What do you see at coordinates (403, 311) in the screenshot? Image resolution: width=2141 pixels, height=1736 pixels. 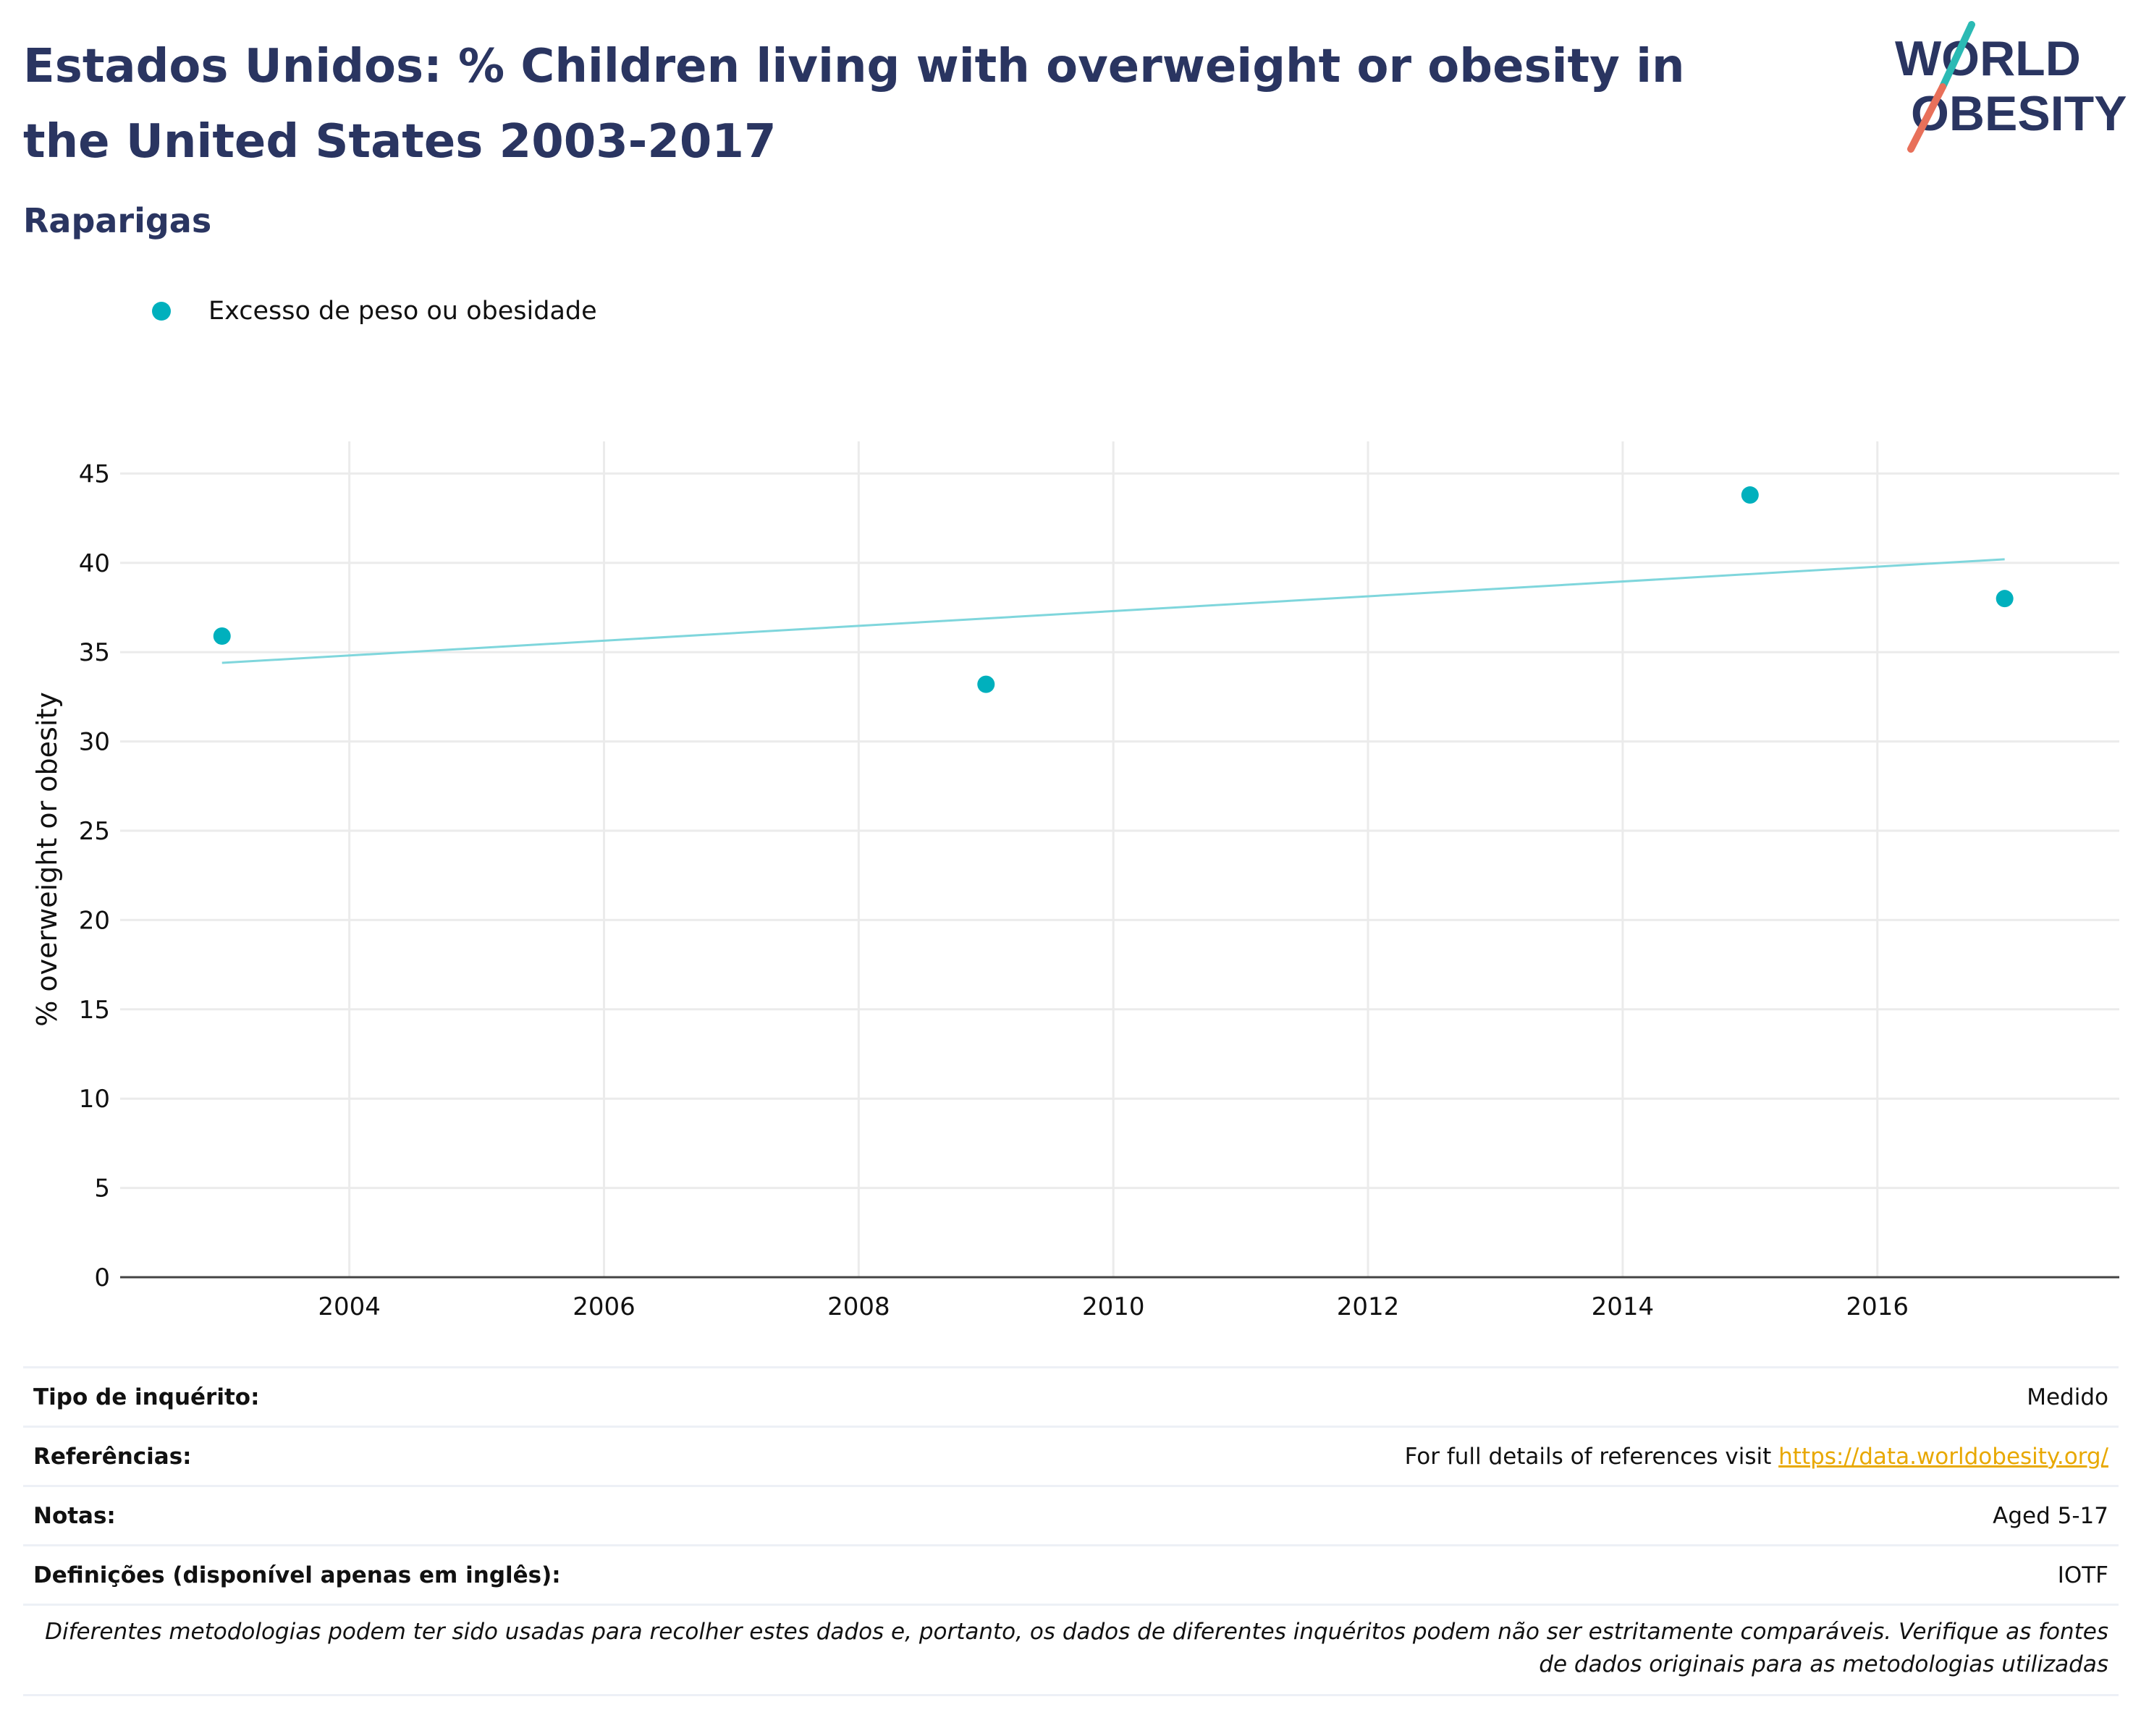 I see `legend-label: Excesso de peso ou obesidade` at bounding box center [403, 311].